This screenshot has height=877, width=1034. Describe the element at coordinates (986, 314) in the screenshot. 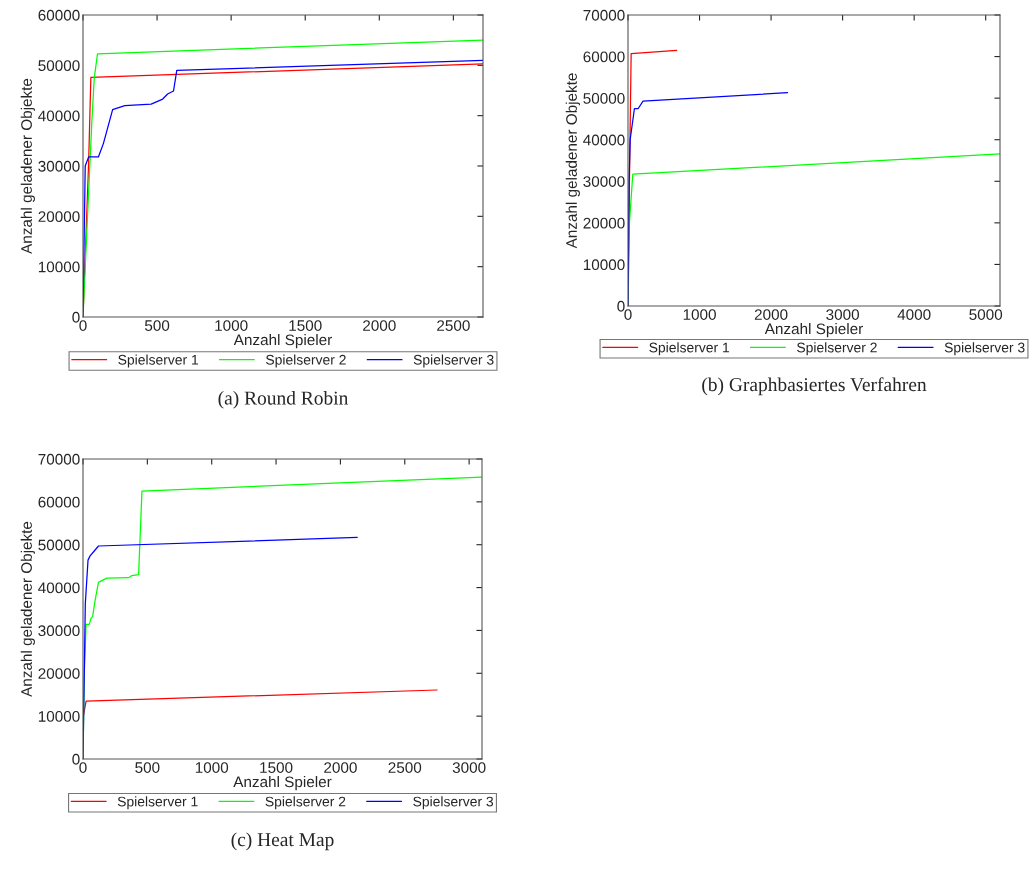

I see `x-tick-label: 5000` at that location.